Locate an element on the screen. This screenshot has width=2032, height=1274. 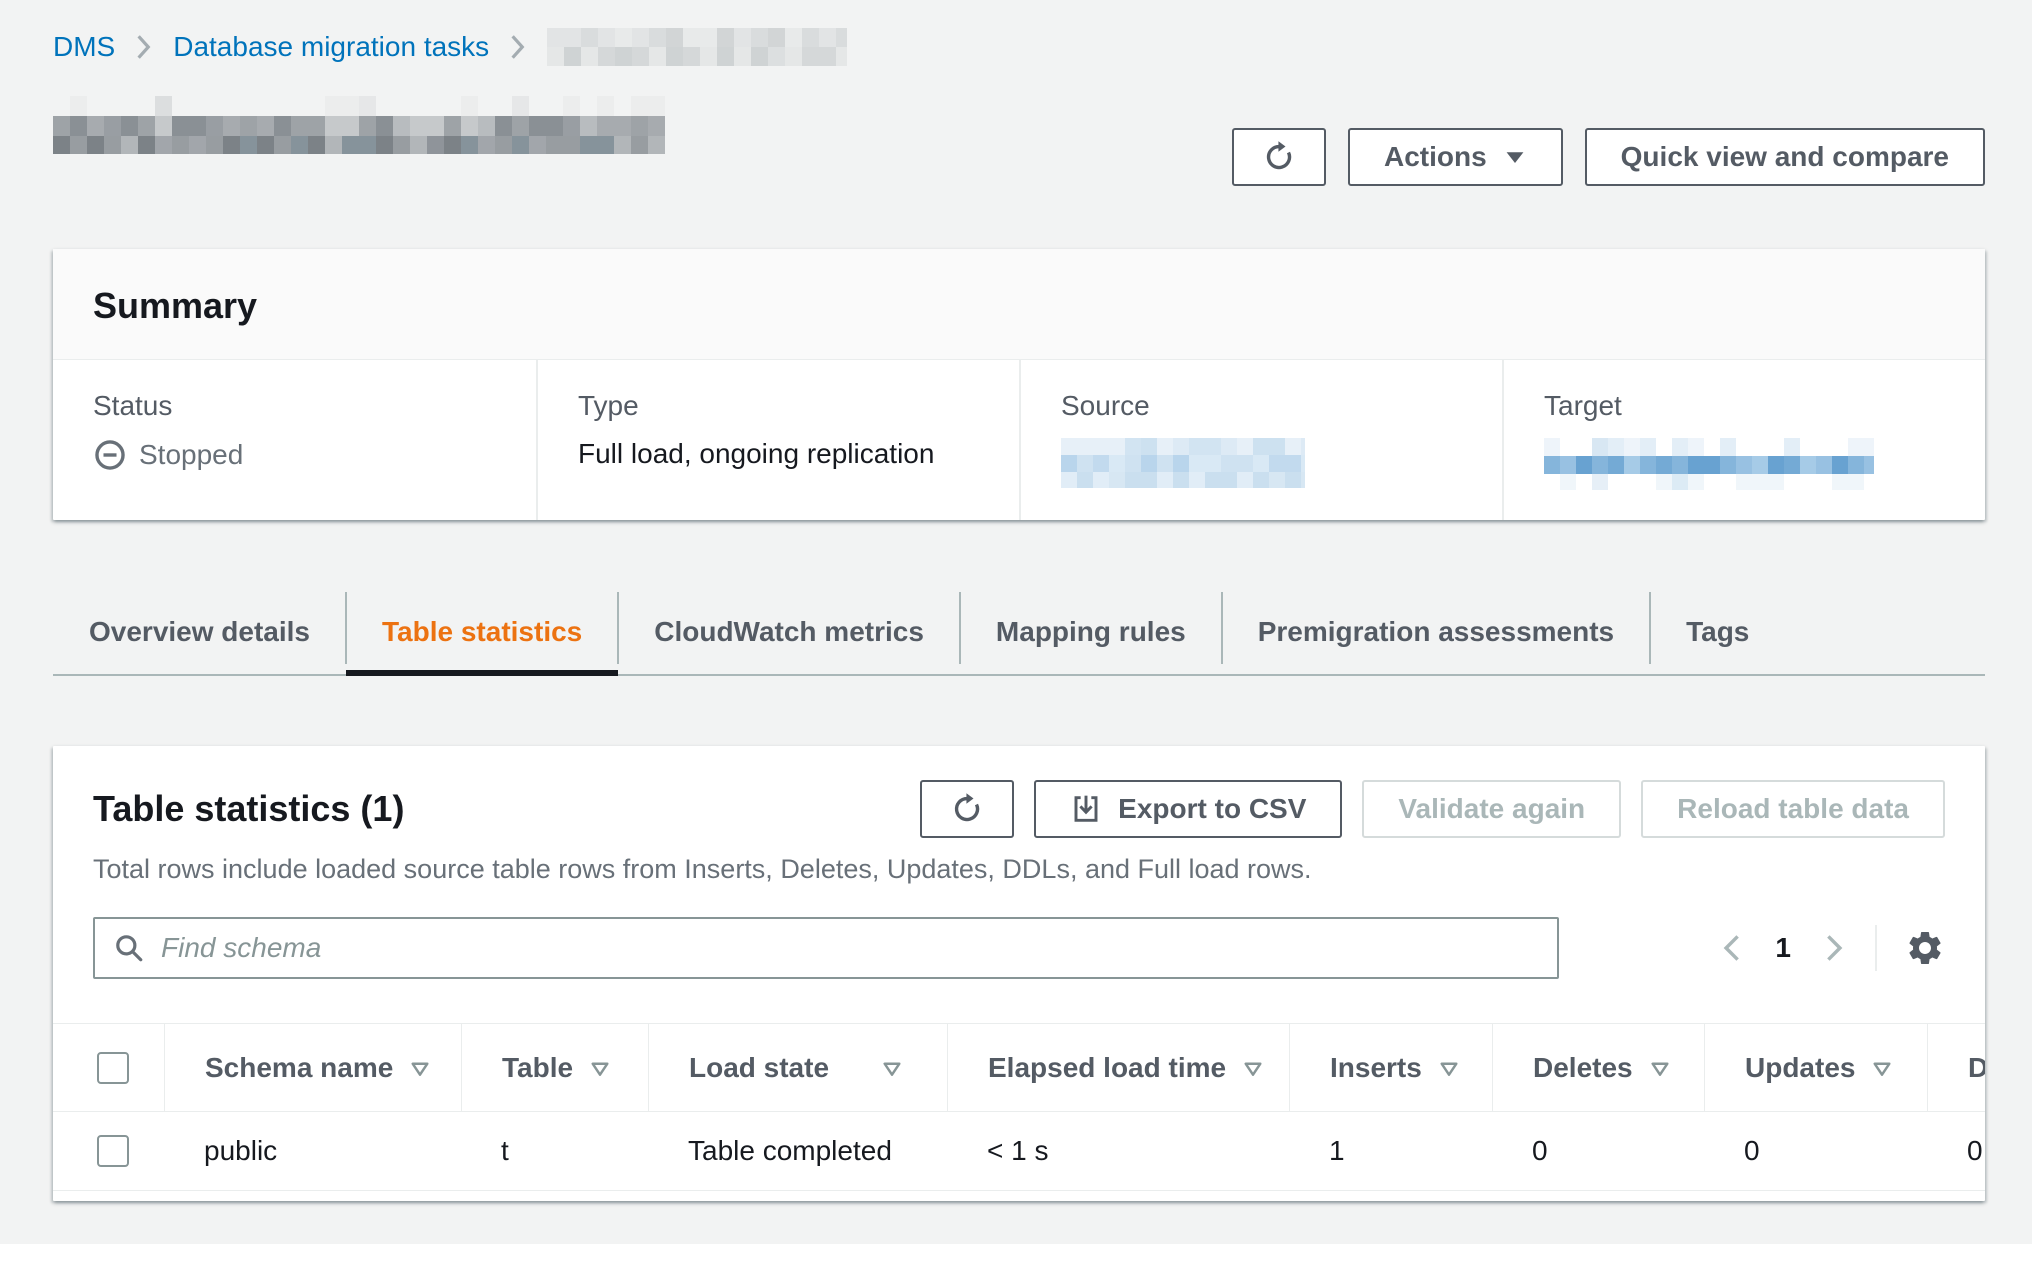
column-header-ddls: DDLs is located at coordinates (1956, 1067).